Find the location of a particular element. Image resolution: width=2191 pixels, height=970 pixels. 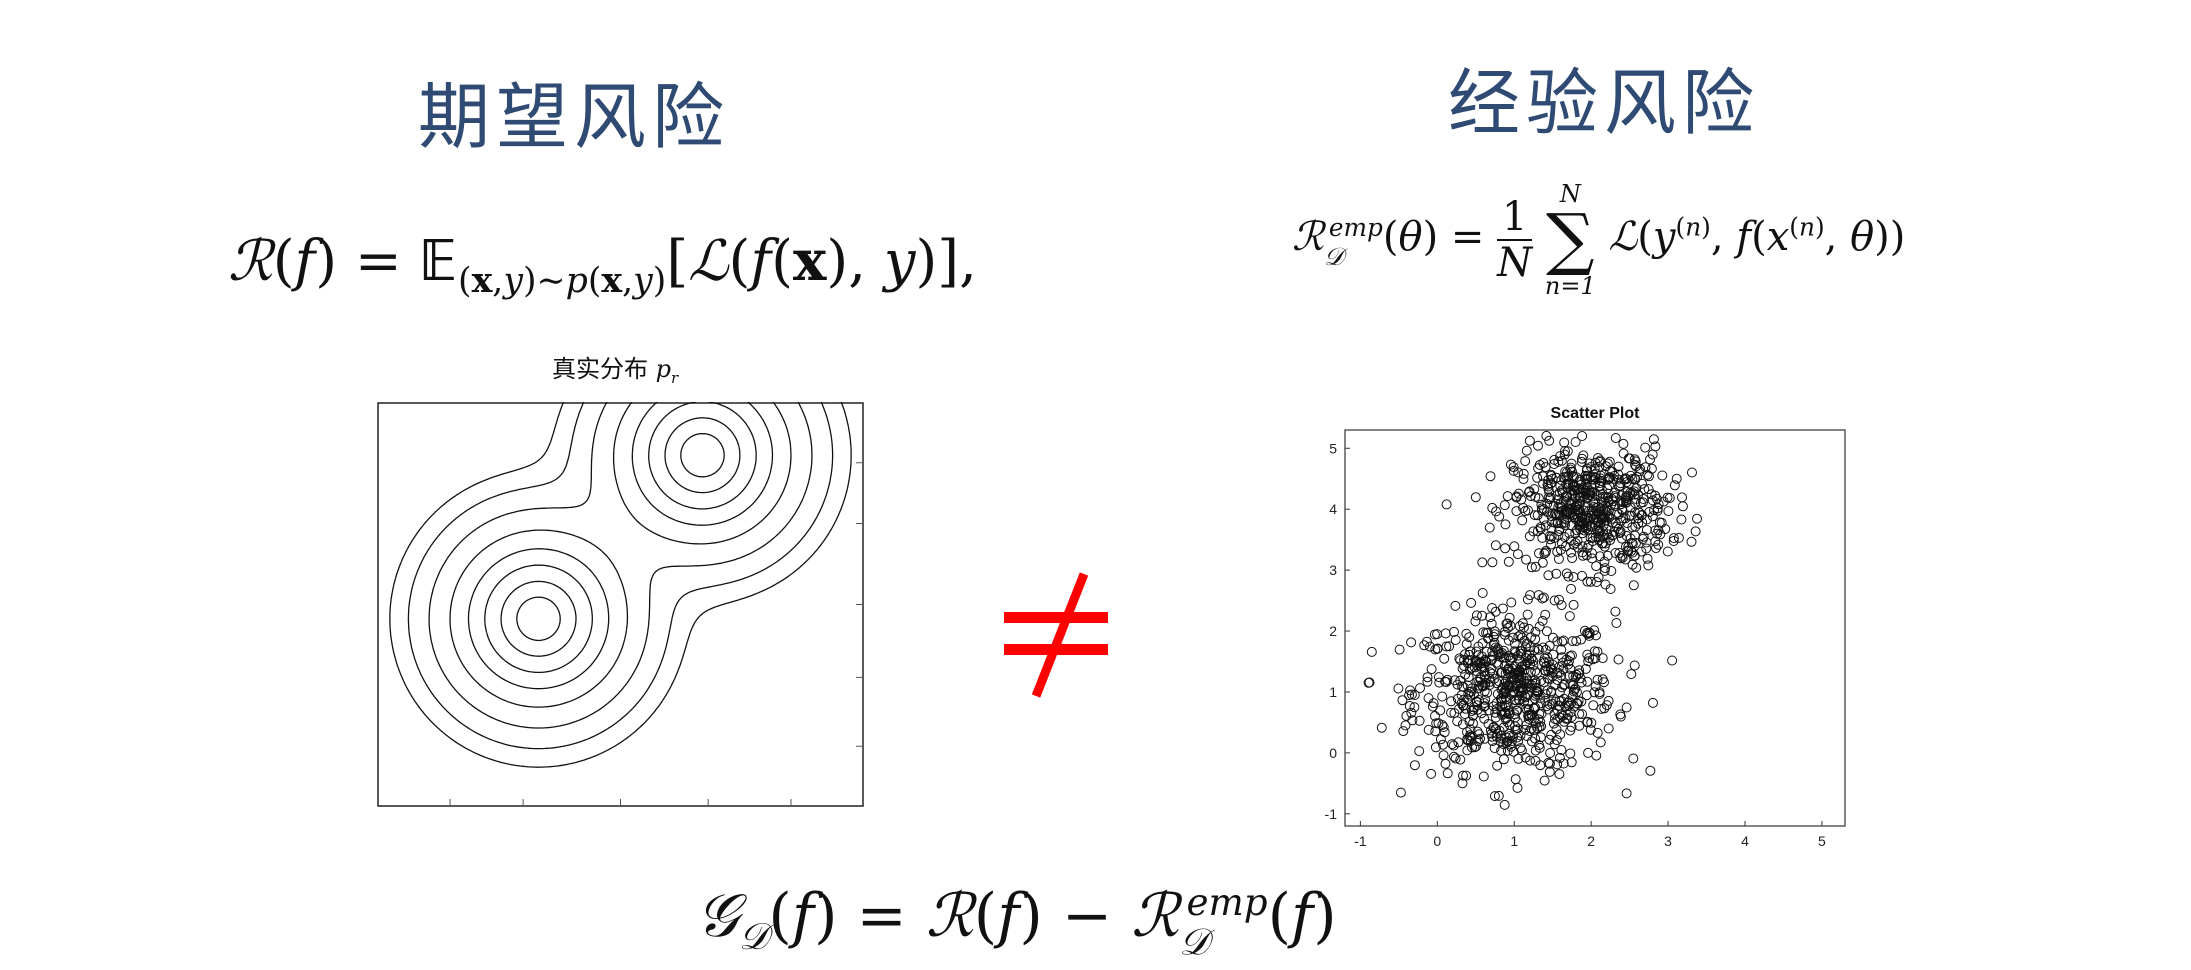

contour-line is located at coordinates (620, 584).